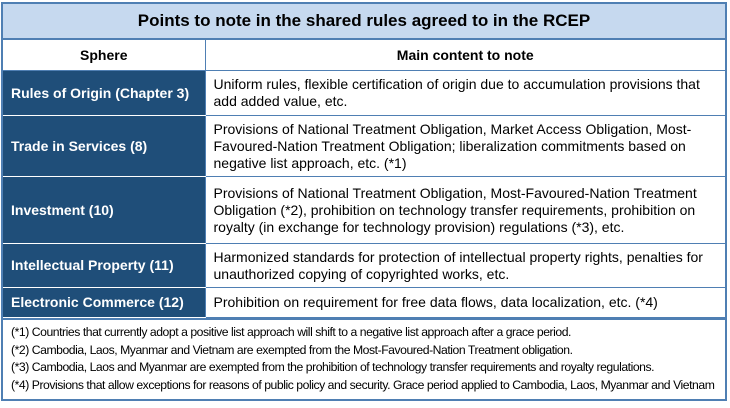  I want to click on sphere-cell: Rules of Origin (Chapter 3), so click(104, 93).